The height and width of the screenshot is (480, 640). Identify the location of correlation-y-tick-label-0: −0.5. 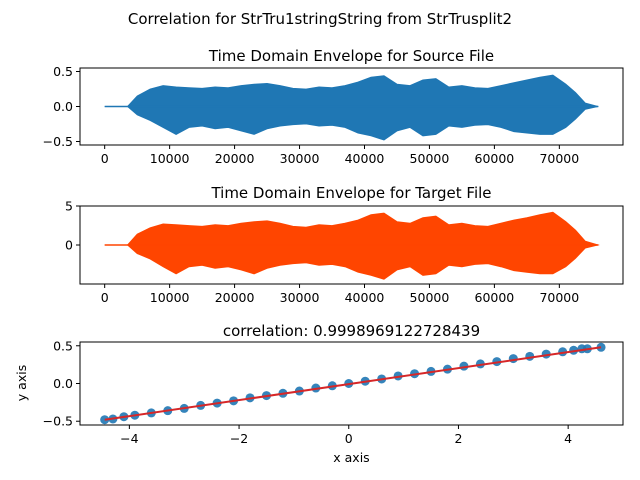
(58, 421).